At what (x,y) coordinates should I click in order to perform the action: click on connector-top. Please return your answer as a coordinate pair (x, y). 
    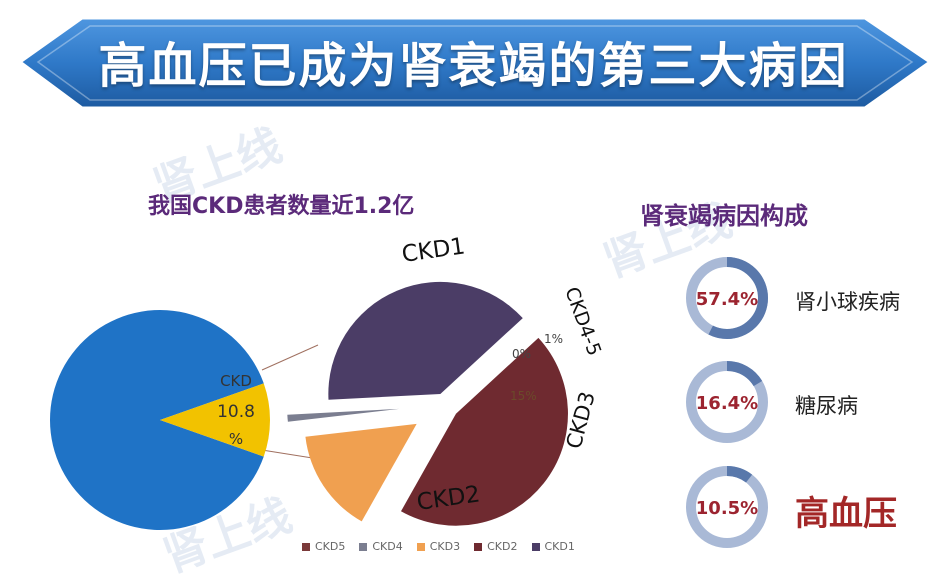
    Looking at the image, I should click on (290, 357).